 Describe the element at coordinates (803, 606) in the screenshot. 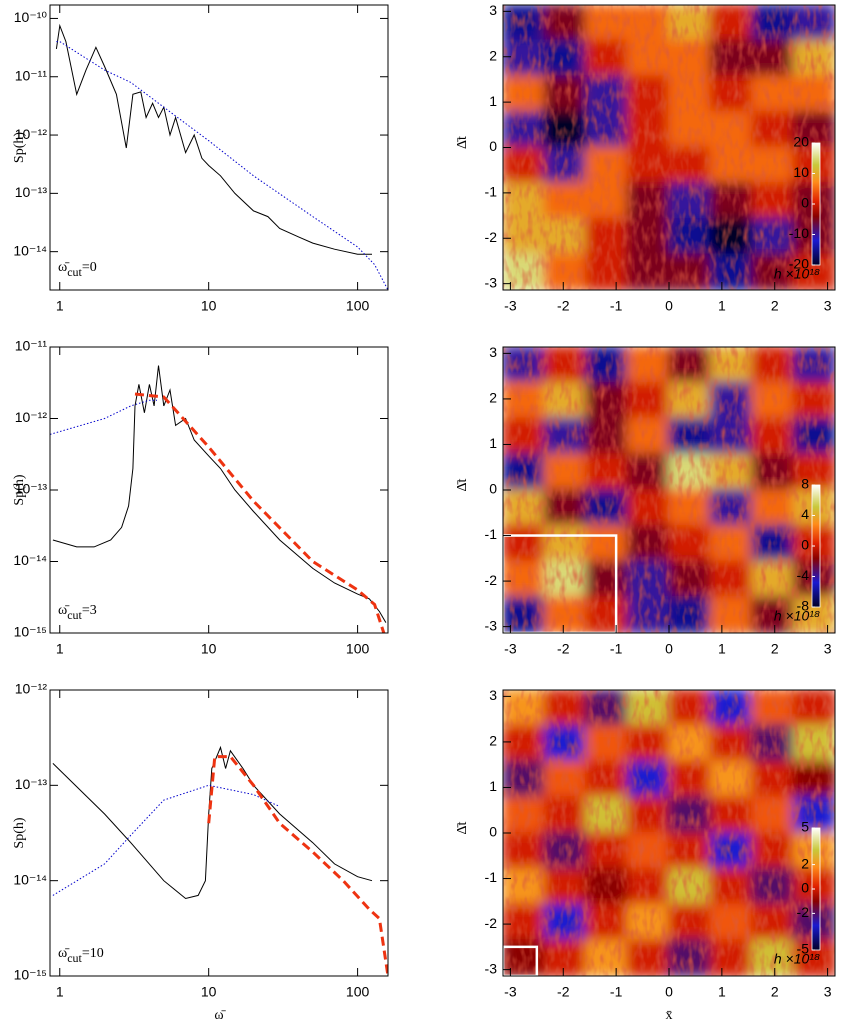

I see `colorbar-tick-label: -8` at that location.